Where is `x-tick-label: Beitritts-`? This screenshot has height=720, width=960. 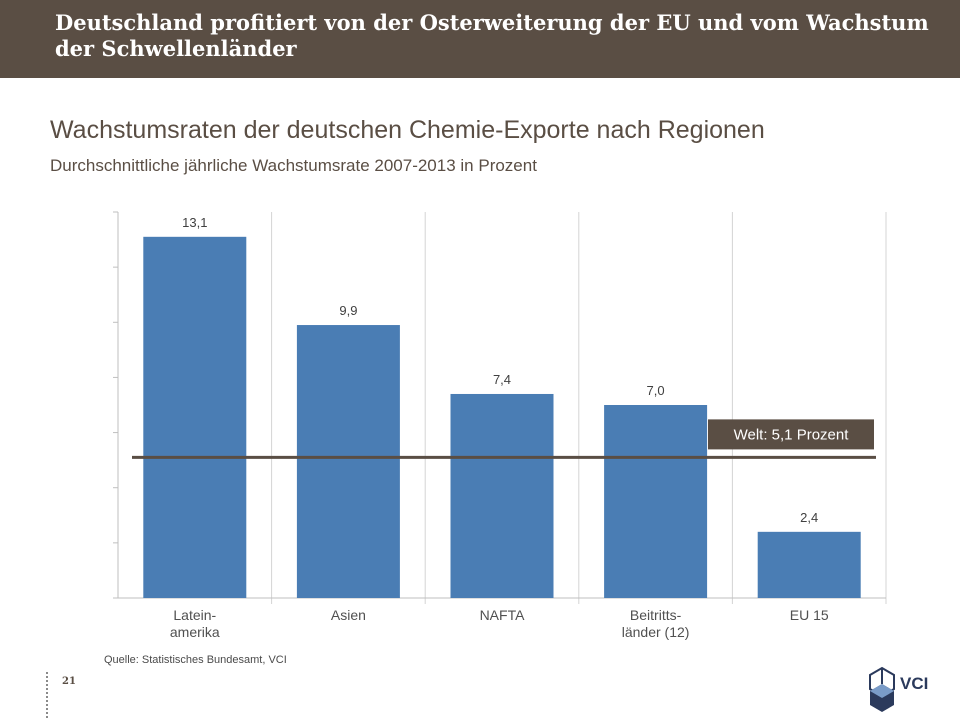
x-tick-label: Beitritts- is located at coordinates (656, 615).